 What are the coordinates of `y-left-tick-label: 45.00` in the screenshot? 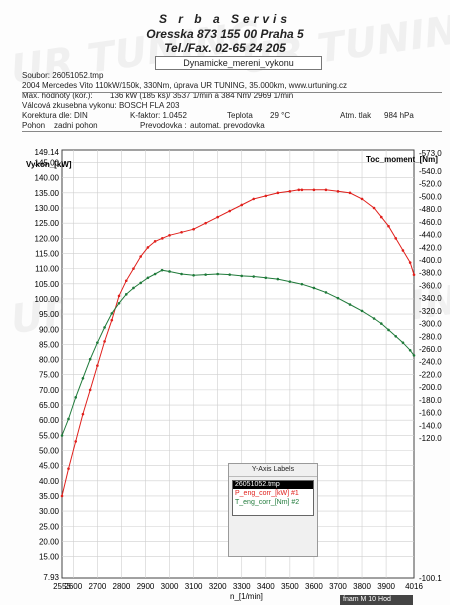 It's located at (49, 466).